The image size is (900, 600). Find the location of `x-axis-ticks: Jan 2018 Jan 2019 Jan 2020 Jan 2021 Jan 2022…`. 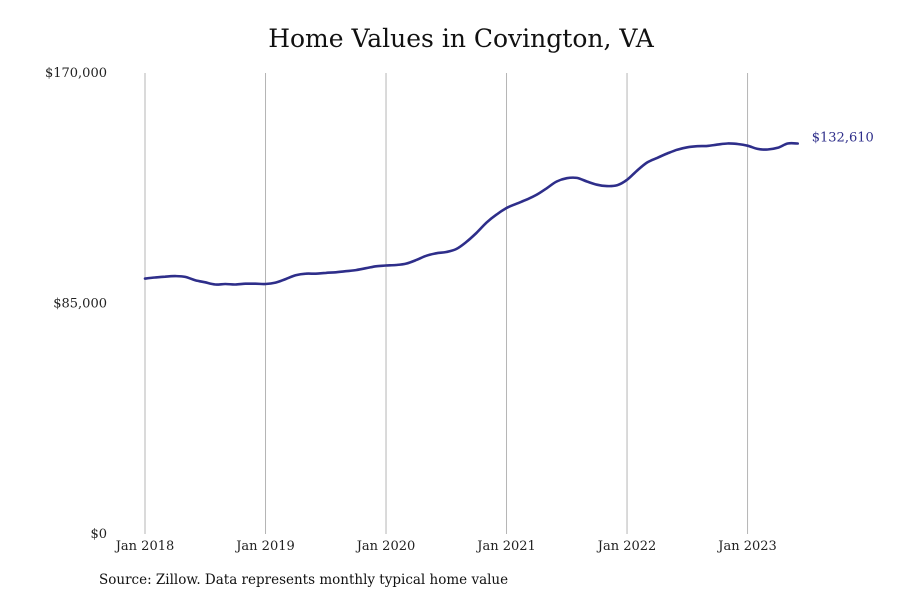

x-axis-ticks: Jan 2018 Jan 2019 Jan 2020 Jan 2021 Jan 2022… is located at coordinates (445, 546).